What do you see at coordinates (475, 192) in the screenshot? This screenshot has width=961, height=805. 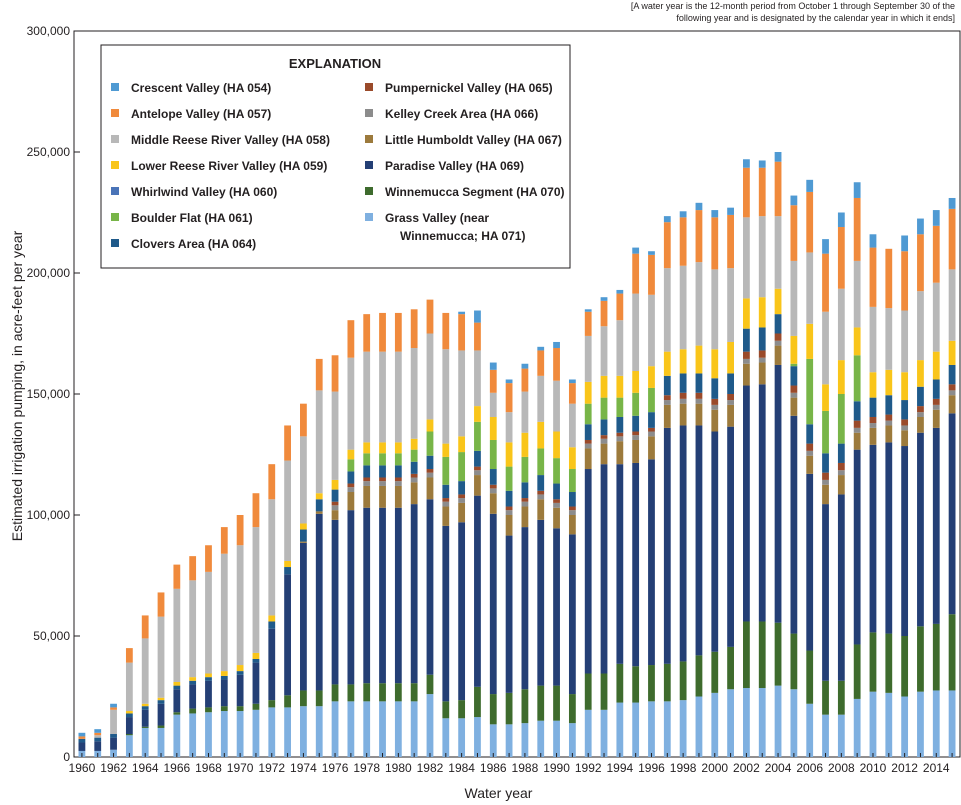 I see `legend-label: Winnemucca Segment (HA 070)` at bounding box center [475, 192].